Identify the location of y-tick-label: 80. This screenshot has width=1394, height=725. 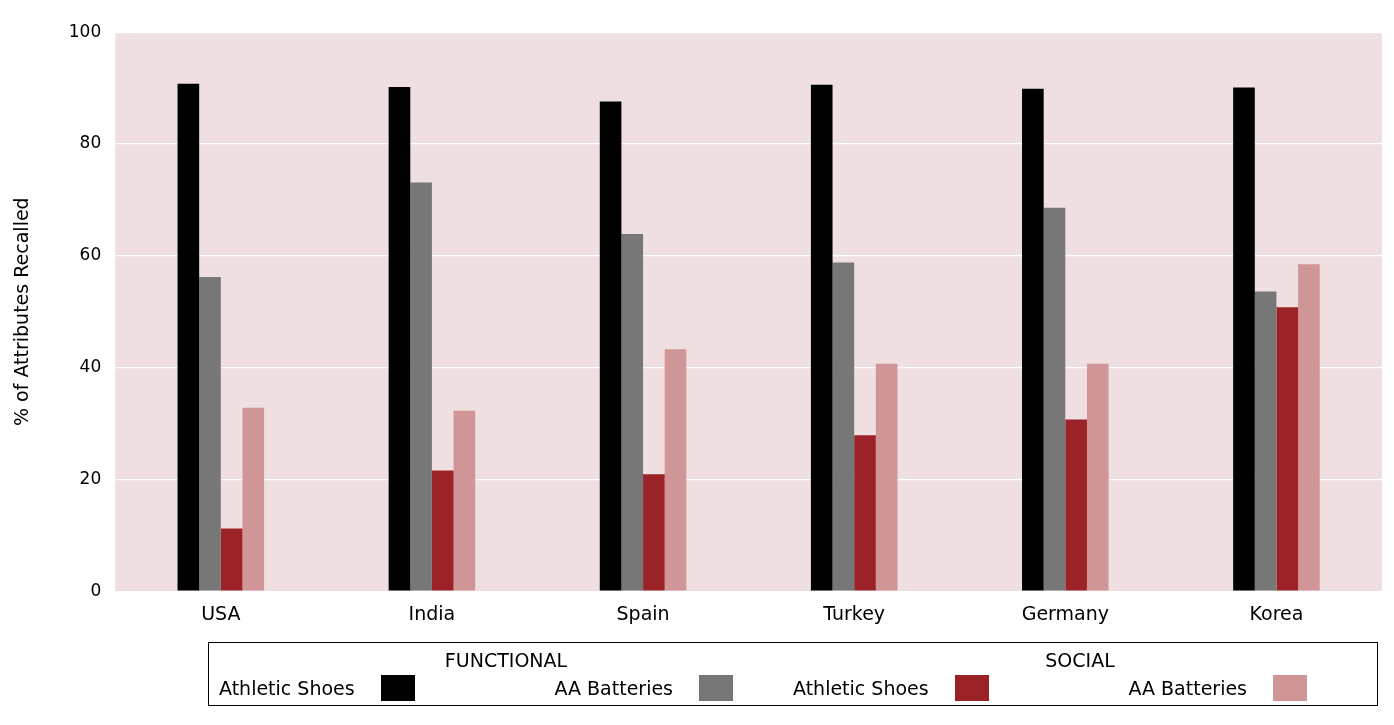
(90, 142).